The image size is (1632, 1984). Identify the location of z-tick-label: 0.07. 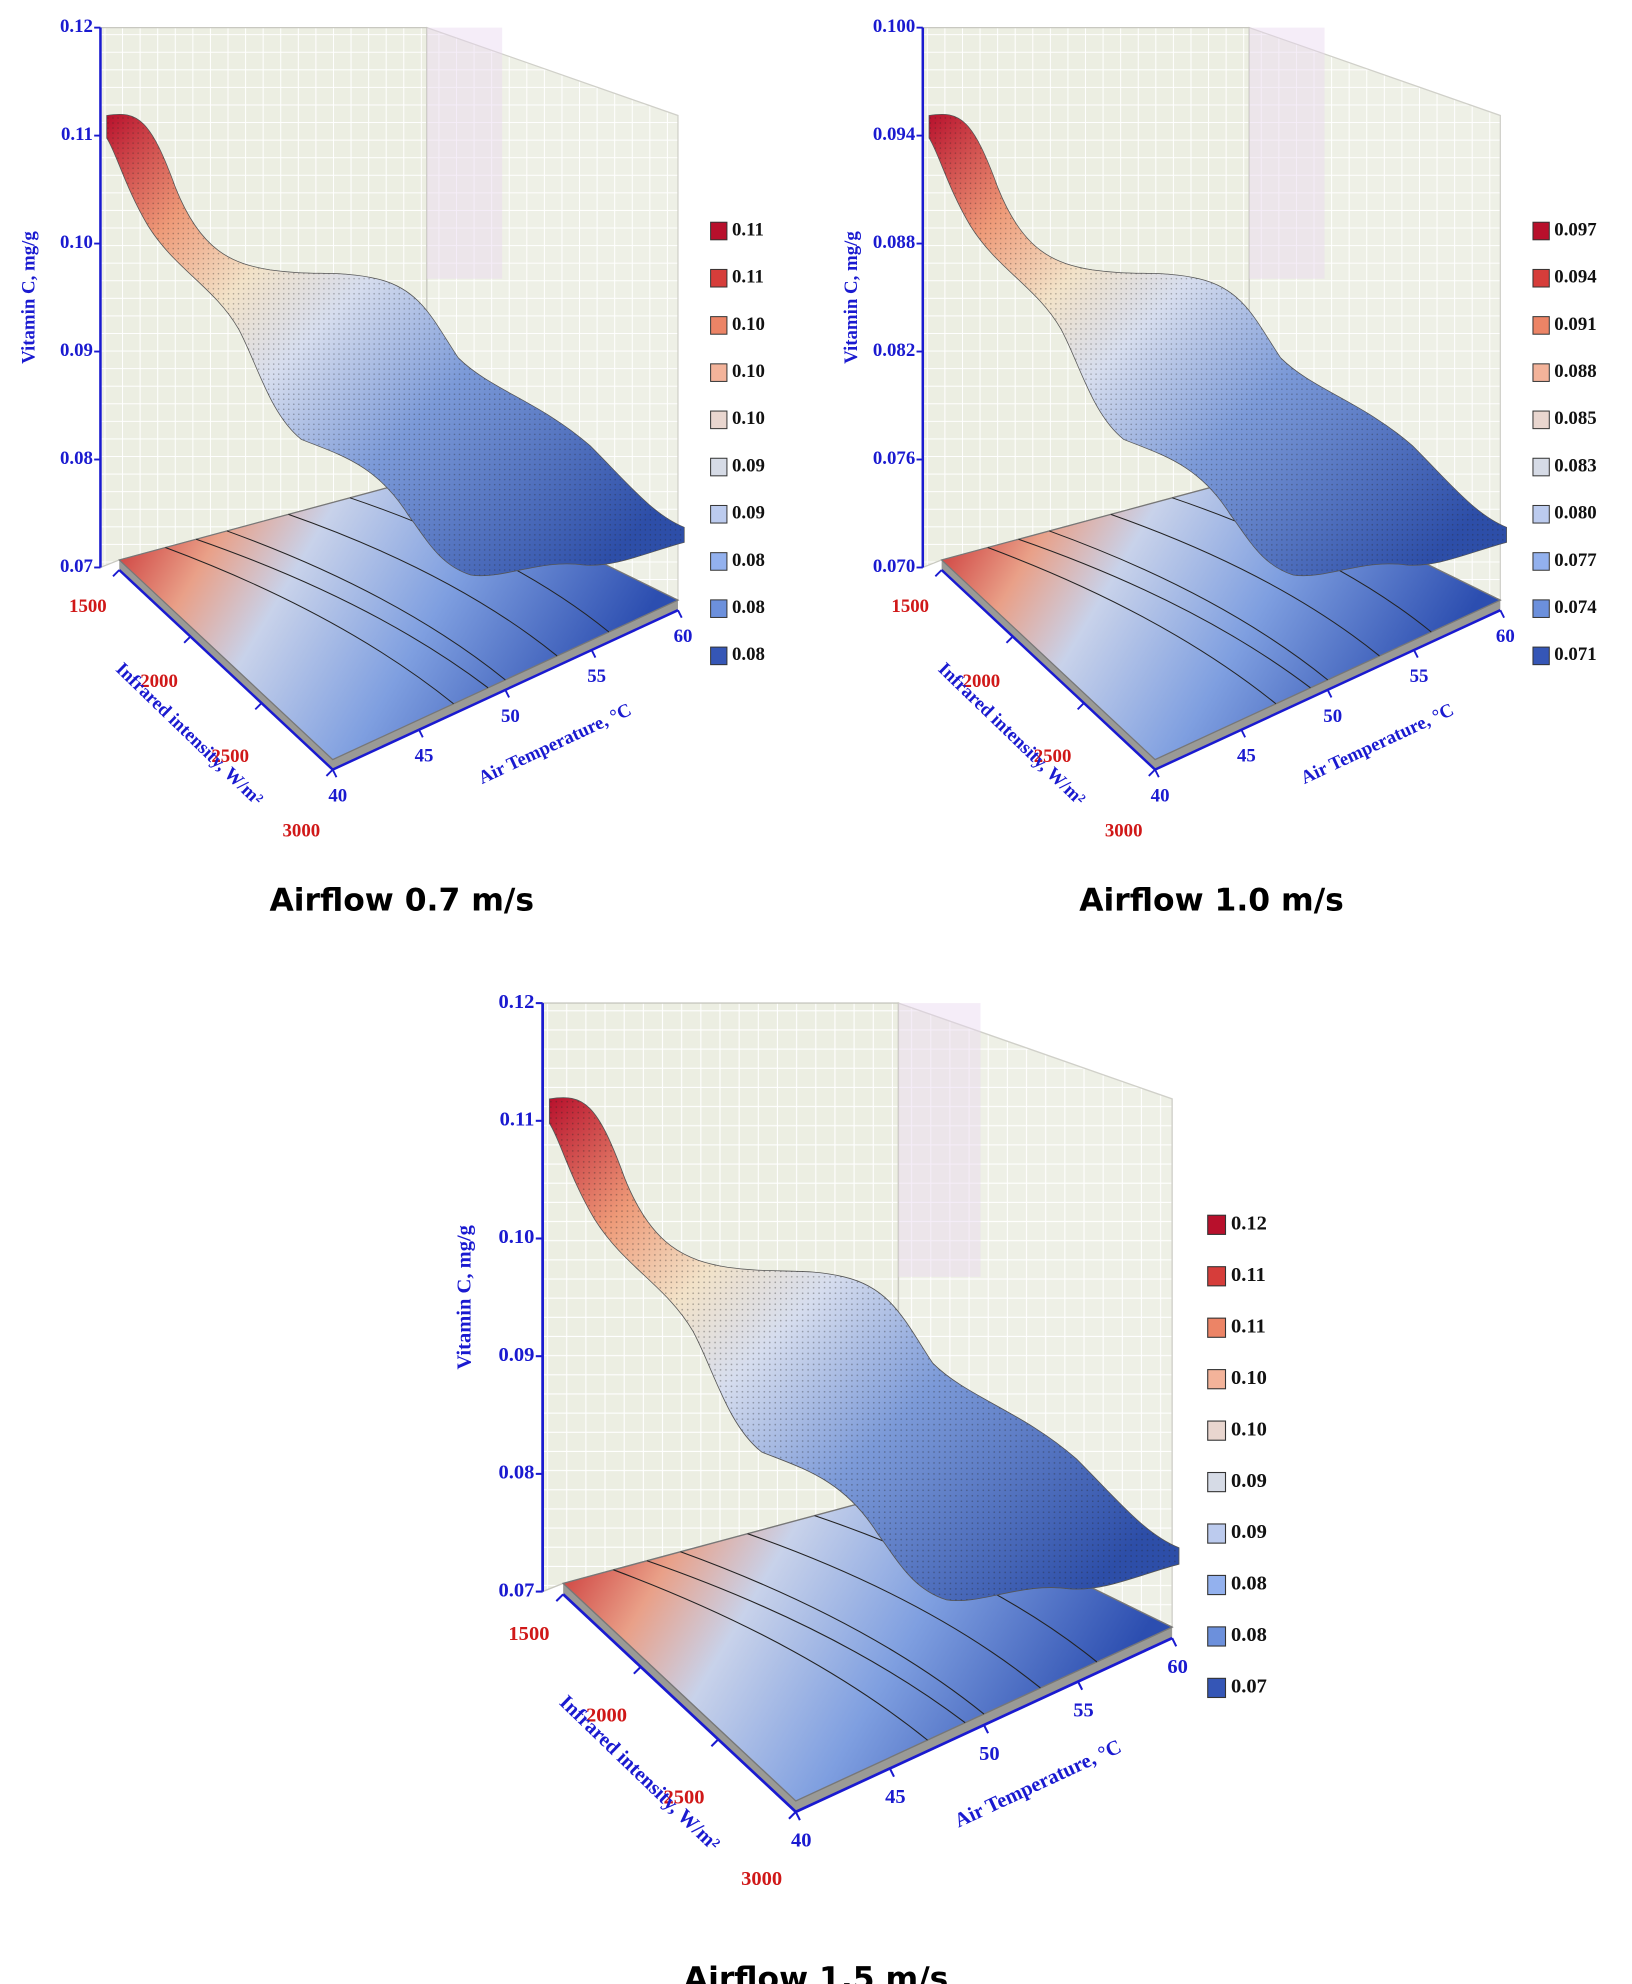
(517, 1590).